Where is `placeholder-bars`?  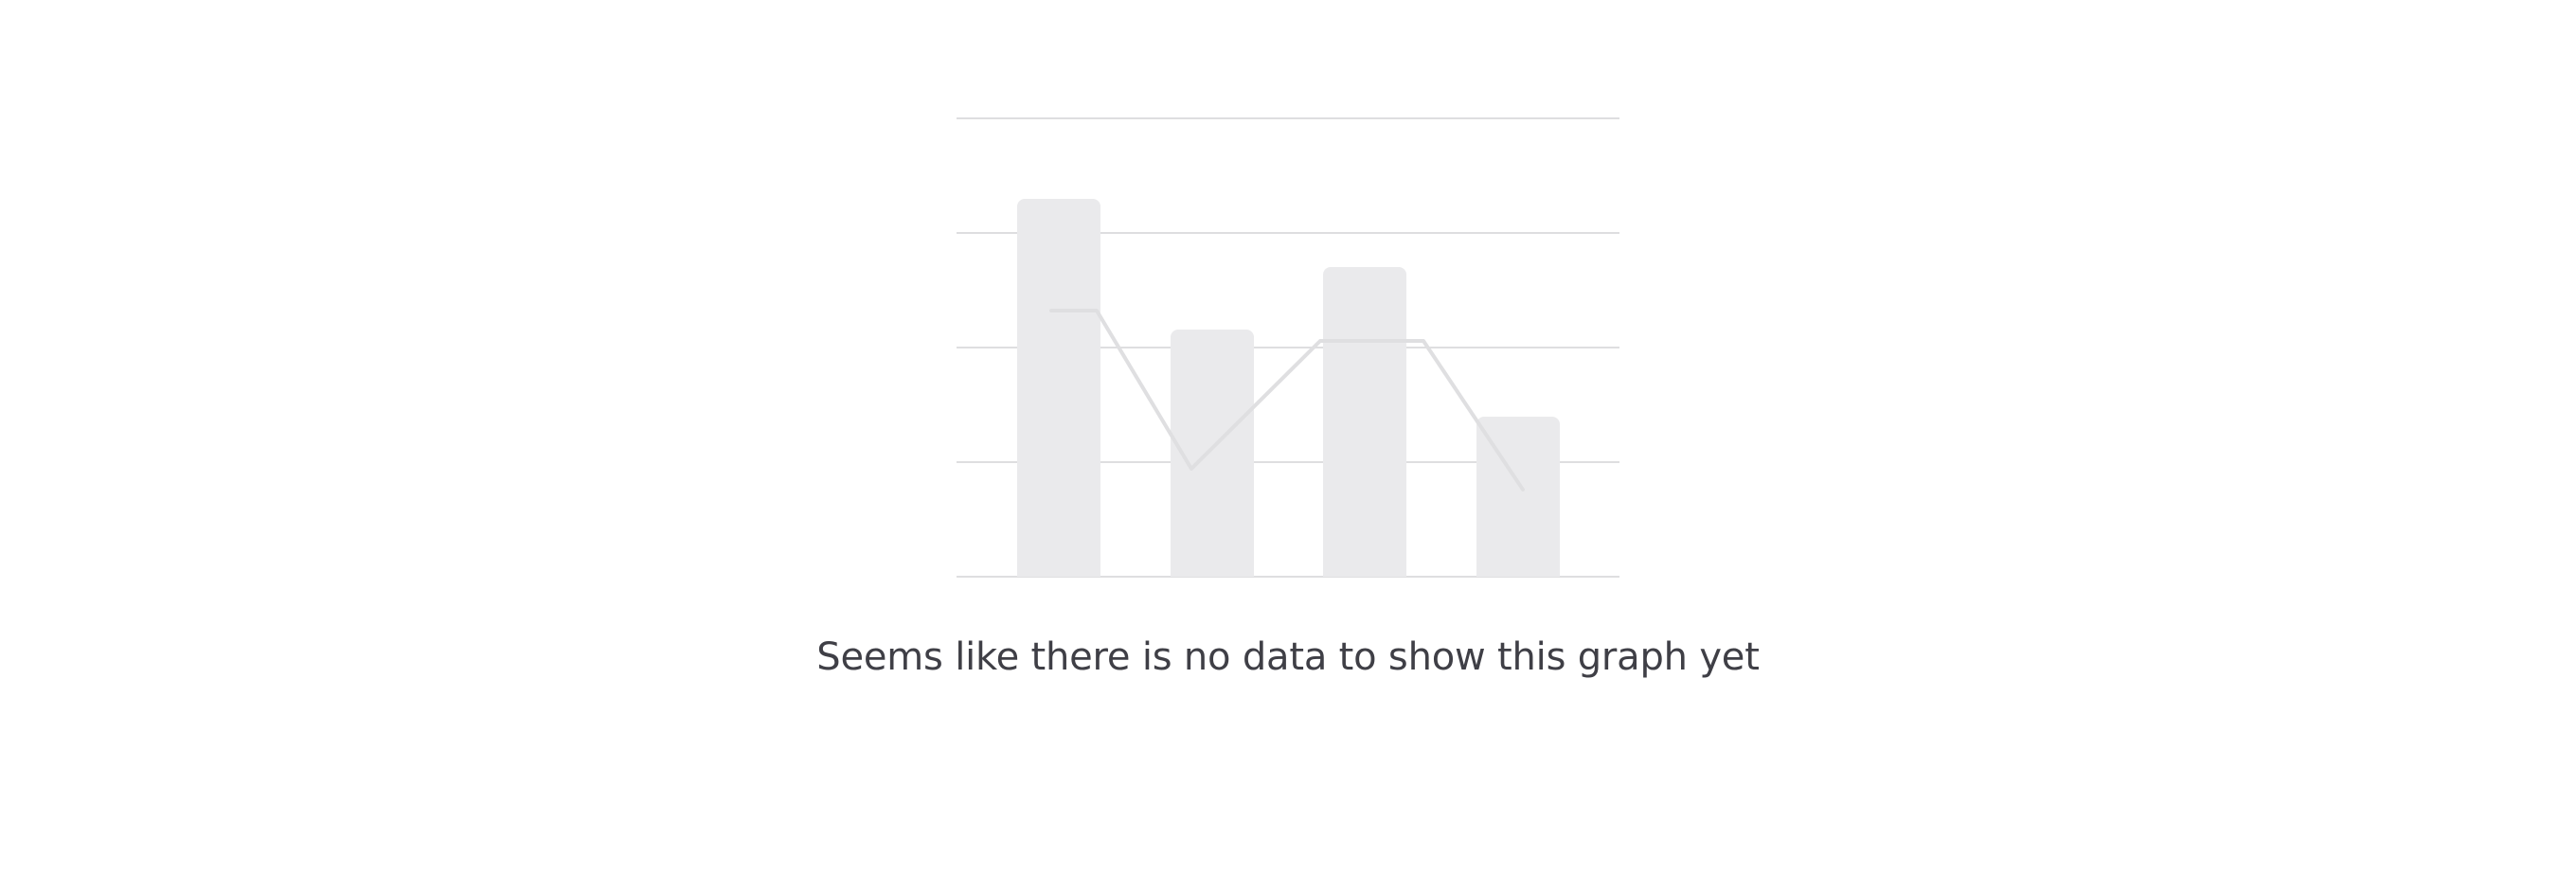
placeholder-bars is located at coordinates (1288, 388).